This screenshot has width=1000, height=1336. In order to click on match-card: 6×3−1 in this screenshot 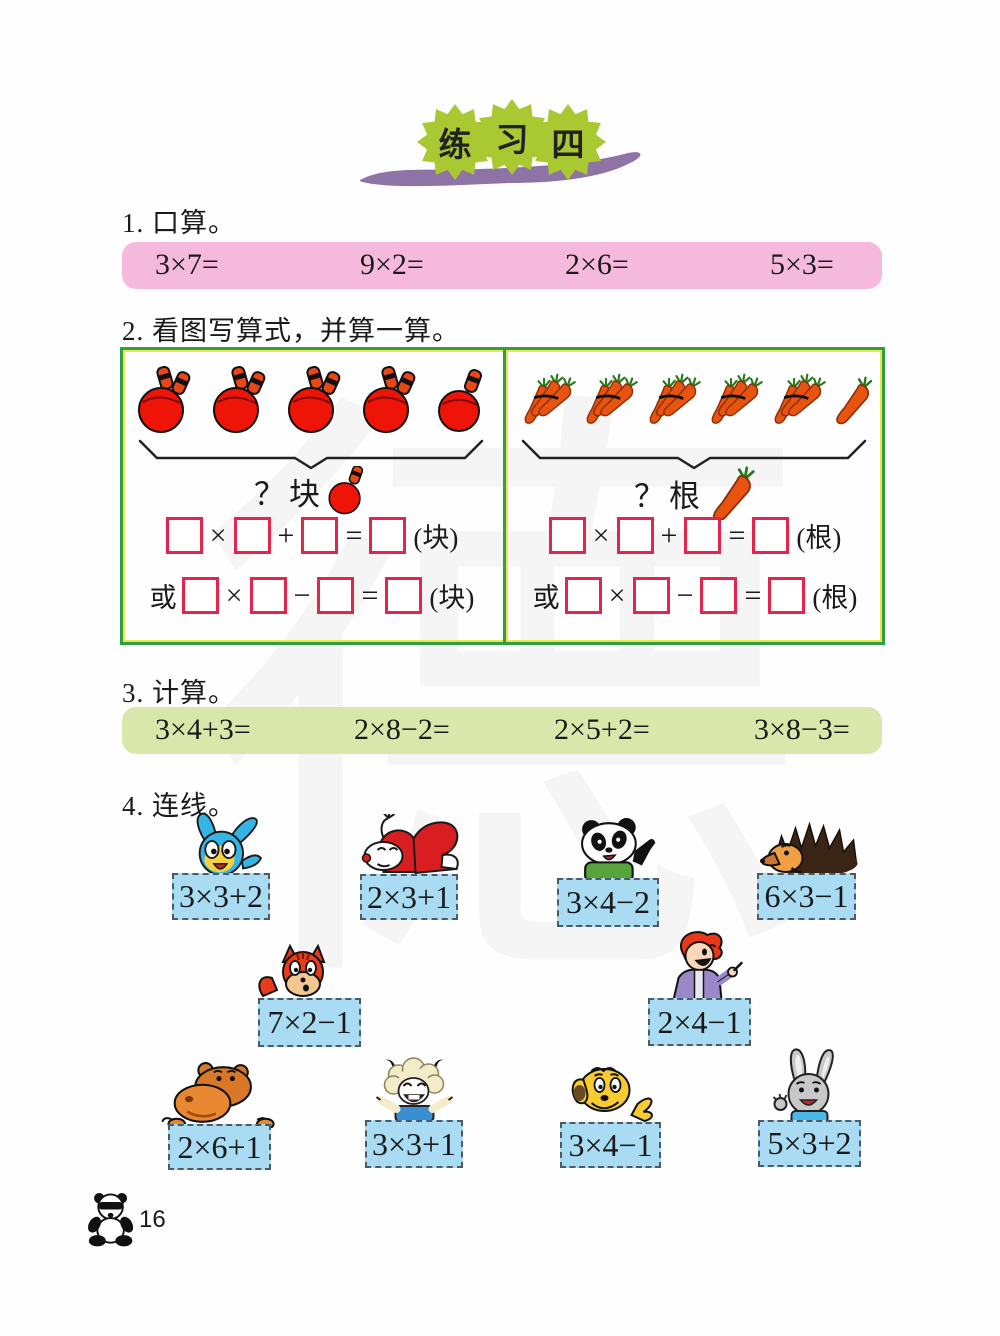, I will do `click(806, 896)`.